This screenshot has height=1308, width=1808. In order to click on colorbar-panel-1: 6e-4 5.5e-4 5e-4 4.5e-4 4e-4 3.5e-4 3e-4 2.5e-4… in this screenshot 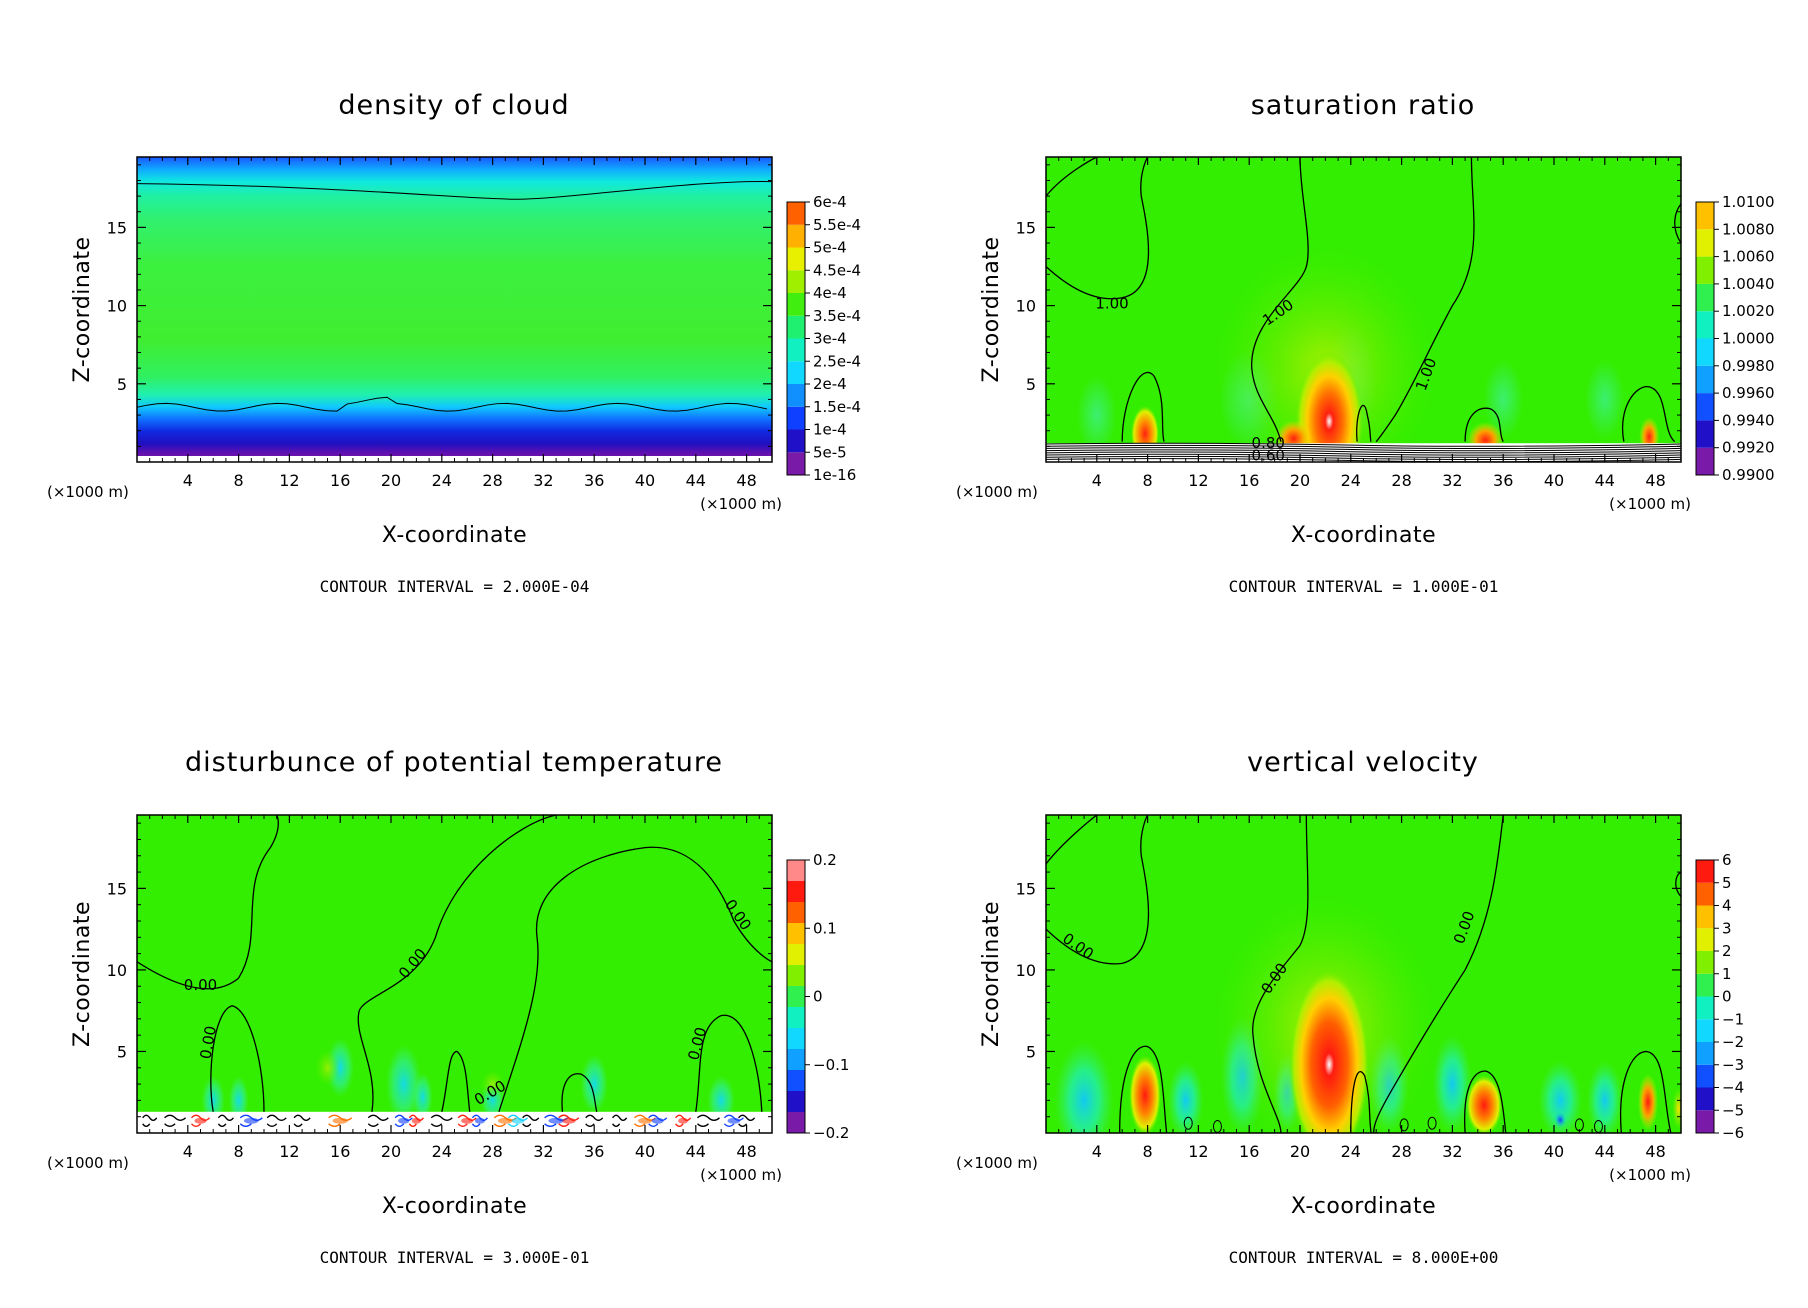, I will do `click(823, 338)`.